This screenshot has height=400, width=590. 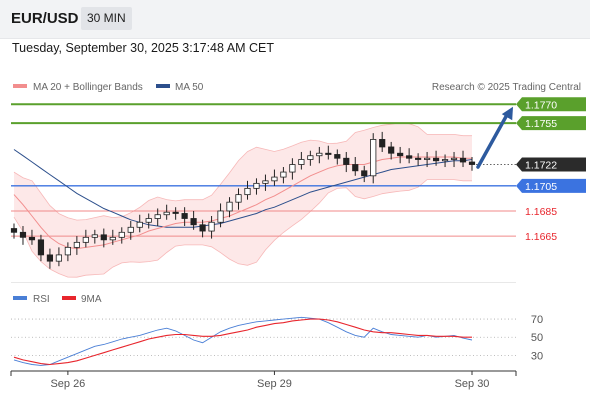 I want to click on level-1-1770-tag, so click(x=551, y=104).